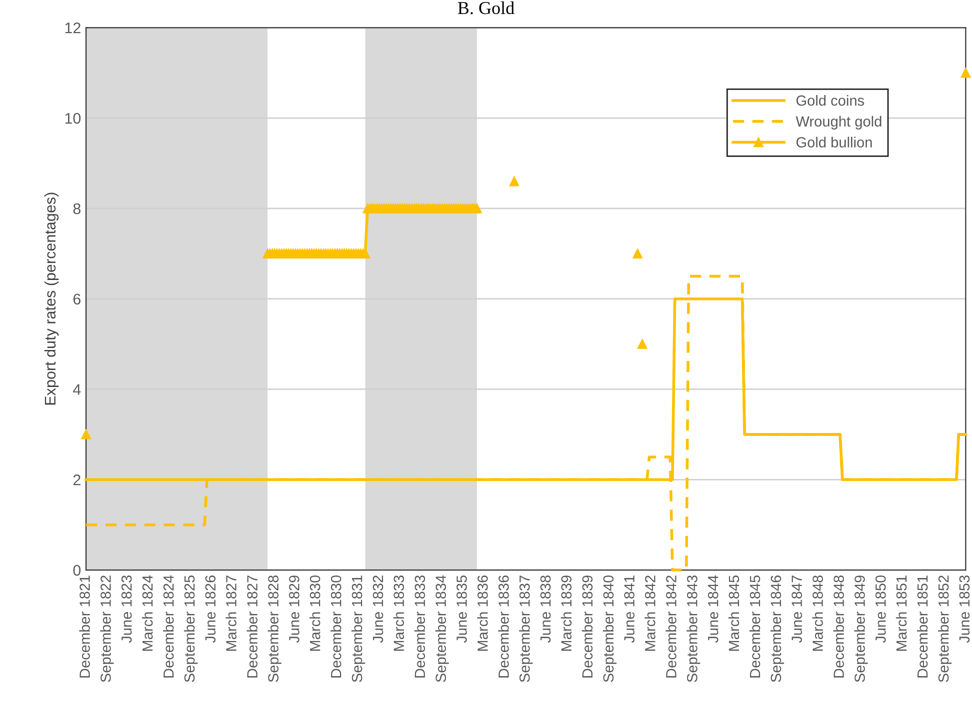 The image size is (972, 709). What do you see at coordinates (834, 142) in the screenshot?
I see `legend-label: Gold bullion` at bounding box center [834, 142].